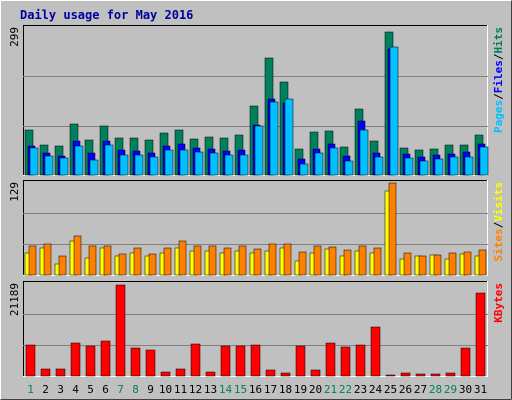 This screenshot has width=512, height=400. What do you see at coordinates (14, 37) in the screenshot?
I see `y-max-label-top: 299` at bounding box center [14, 37].